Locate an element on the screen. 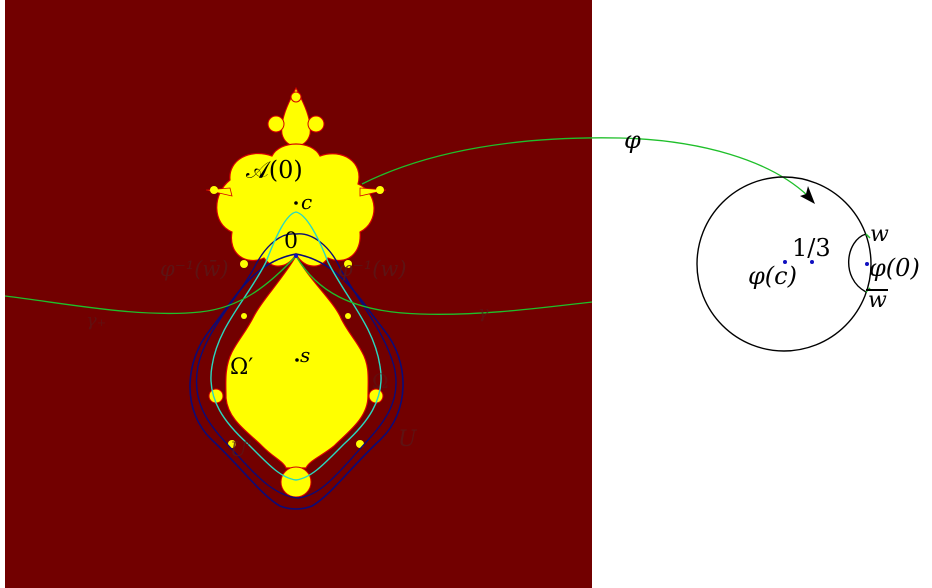 Image resolution: width=932 pixels, height=588 pixels. disk-tick-w is located at coordinates (868, 236).